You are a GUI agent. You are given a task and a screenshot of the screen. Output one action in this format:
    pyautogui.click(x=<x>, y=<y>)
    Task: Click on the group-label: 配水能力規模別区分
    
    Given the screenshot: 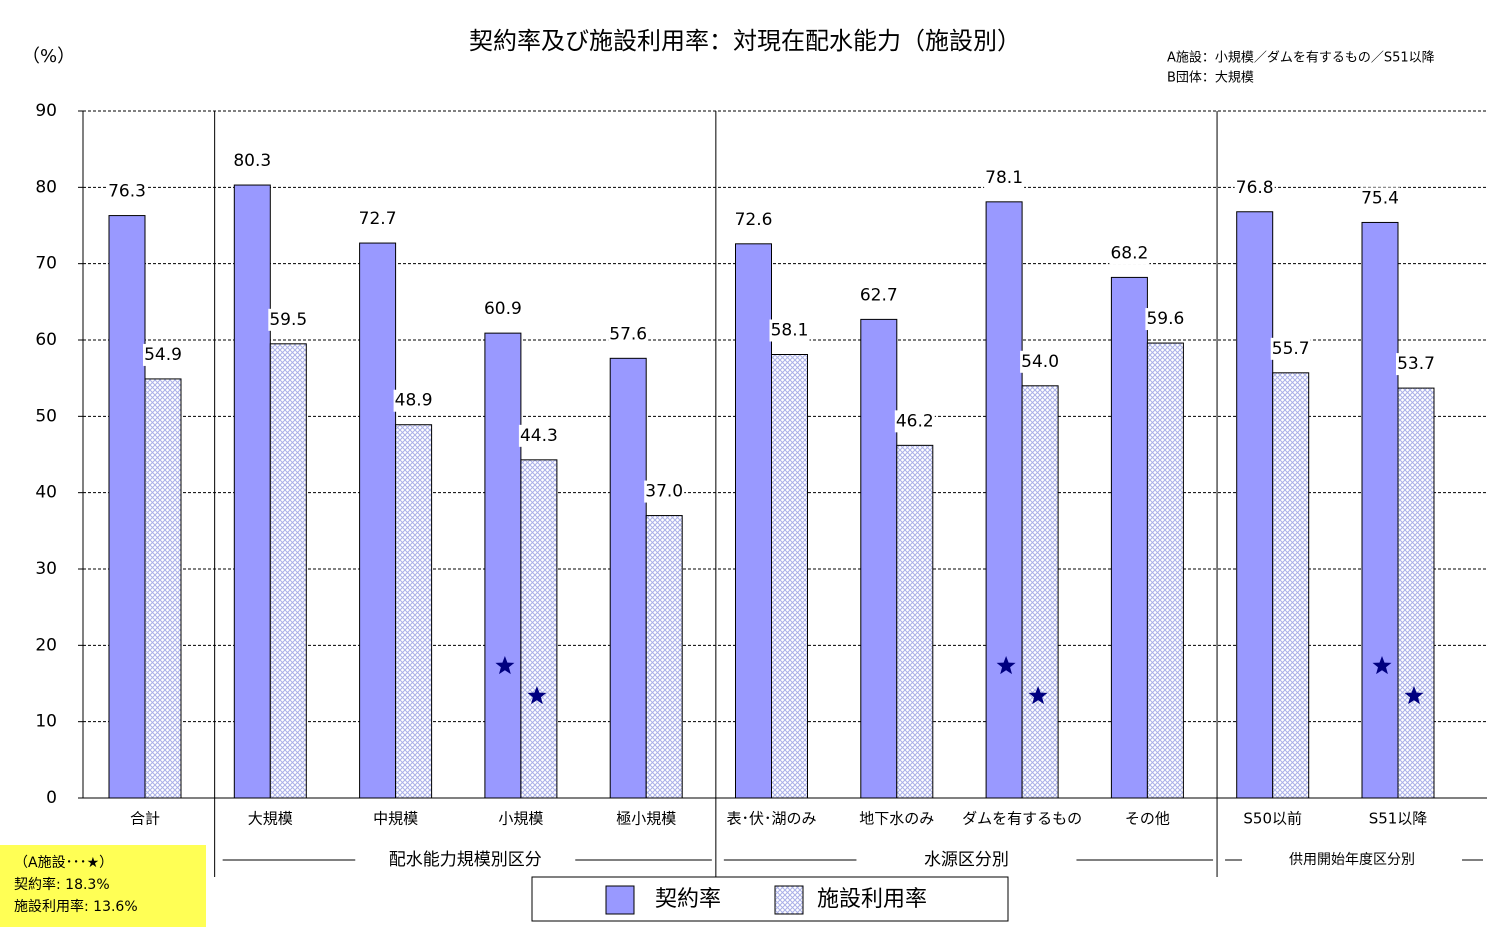 What is the action you would take?
    pyautogui.click(x=465, y=860)
    